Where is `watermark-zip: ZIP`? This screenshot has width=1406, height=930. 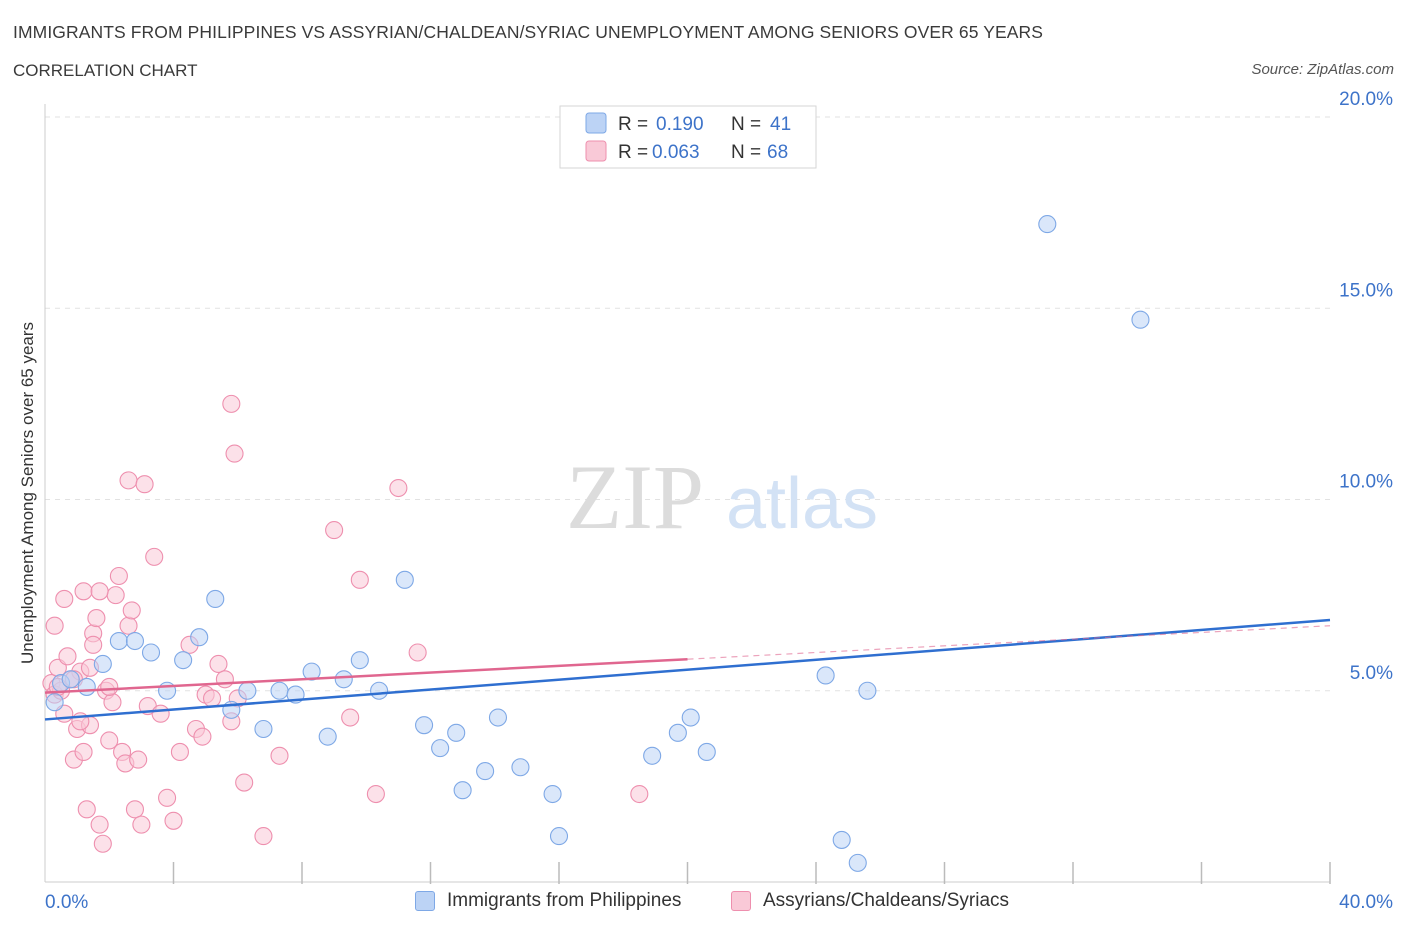
watermark-zip: ZIP is located at coordinates (635, 497).